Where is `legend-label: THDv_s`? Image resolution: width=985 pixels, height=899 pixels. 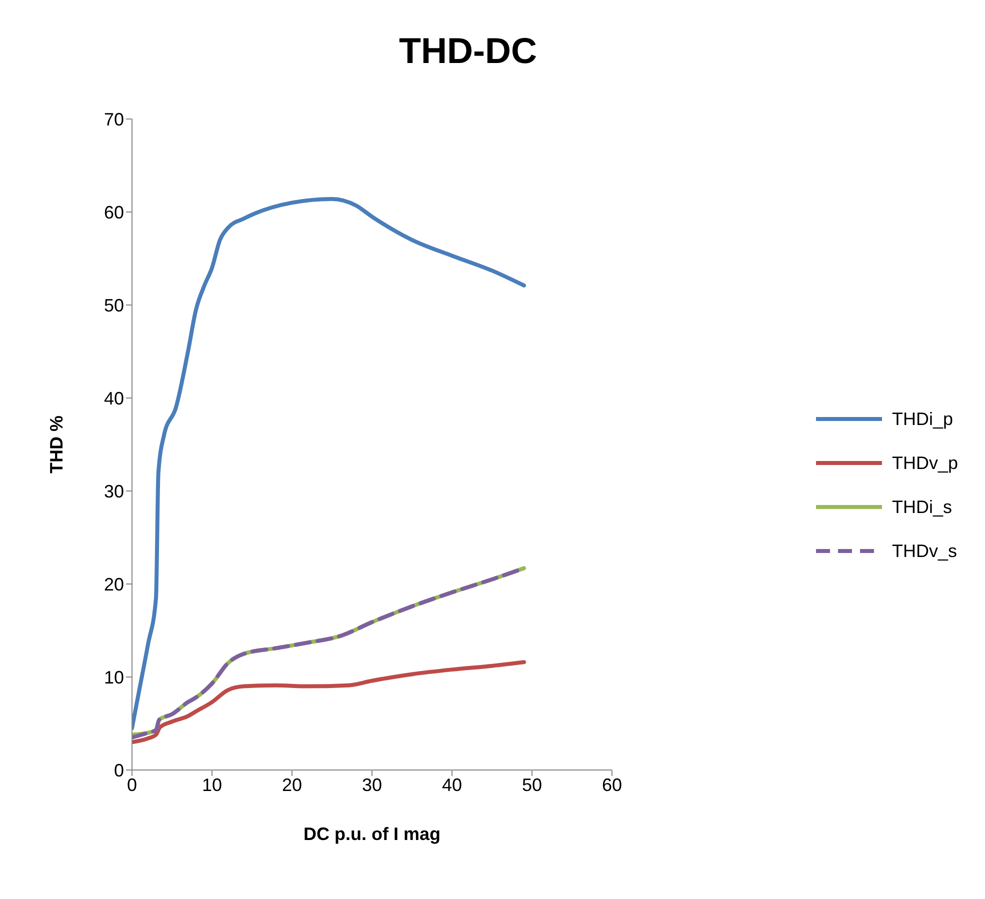
legend-label: THDv_s is located at coordinates (924, 551).